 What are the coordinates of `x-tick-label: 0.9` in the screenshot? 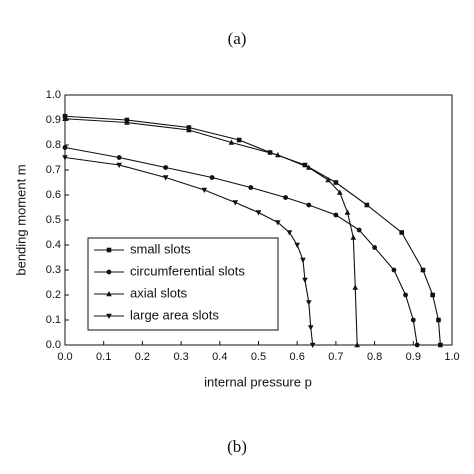 It's located at (413, 357).